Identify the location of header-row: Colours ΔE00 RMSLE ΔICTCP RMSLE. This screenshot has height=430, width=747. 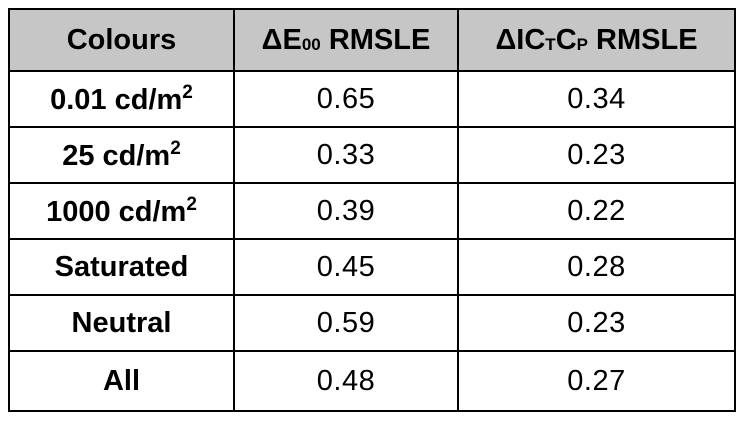
(372, 40).